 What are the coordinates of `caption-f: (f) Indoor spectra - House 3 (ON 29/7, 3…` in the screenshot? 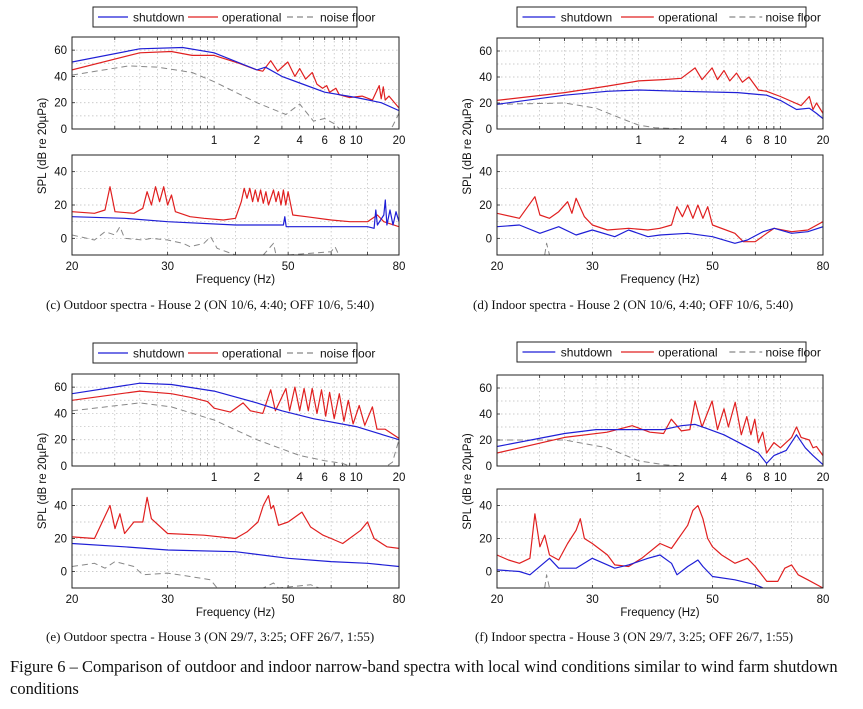 It's located at (634, 636).